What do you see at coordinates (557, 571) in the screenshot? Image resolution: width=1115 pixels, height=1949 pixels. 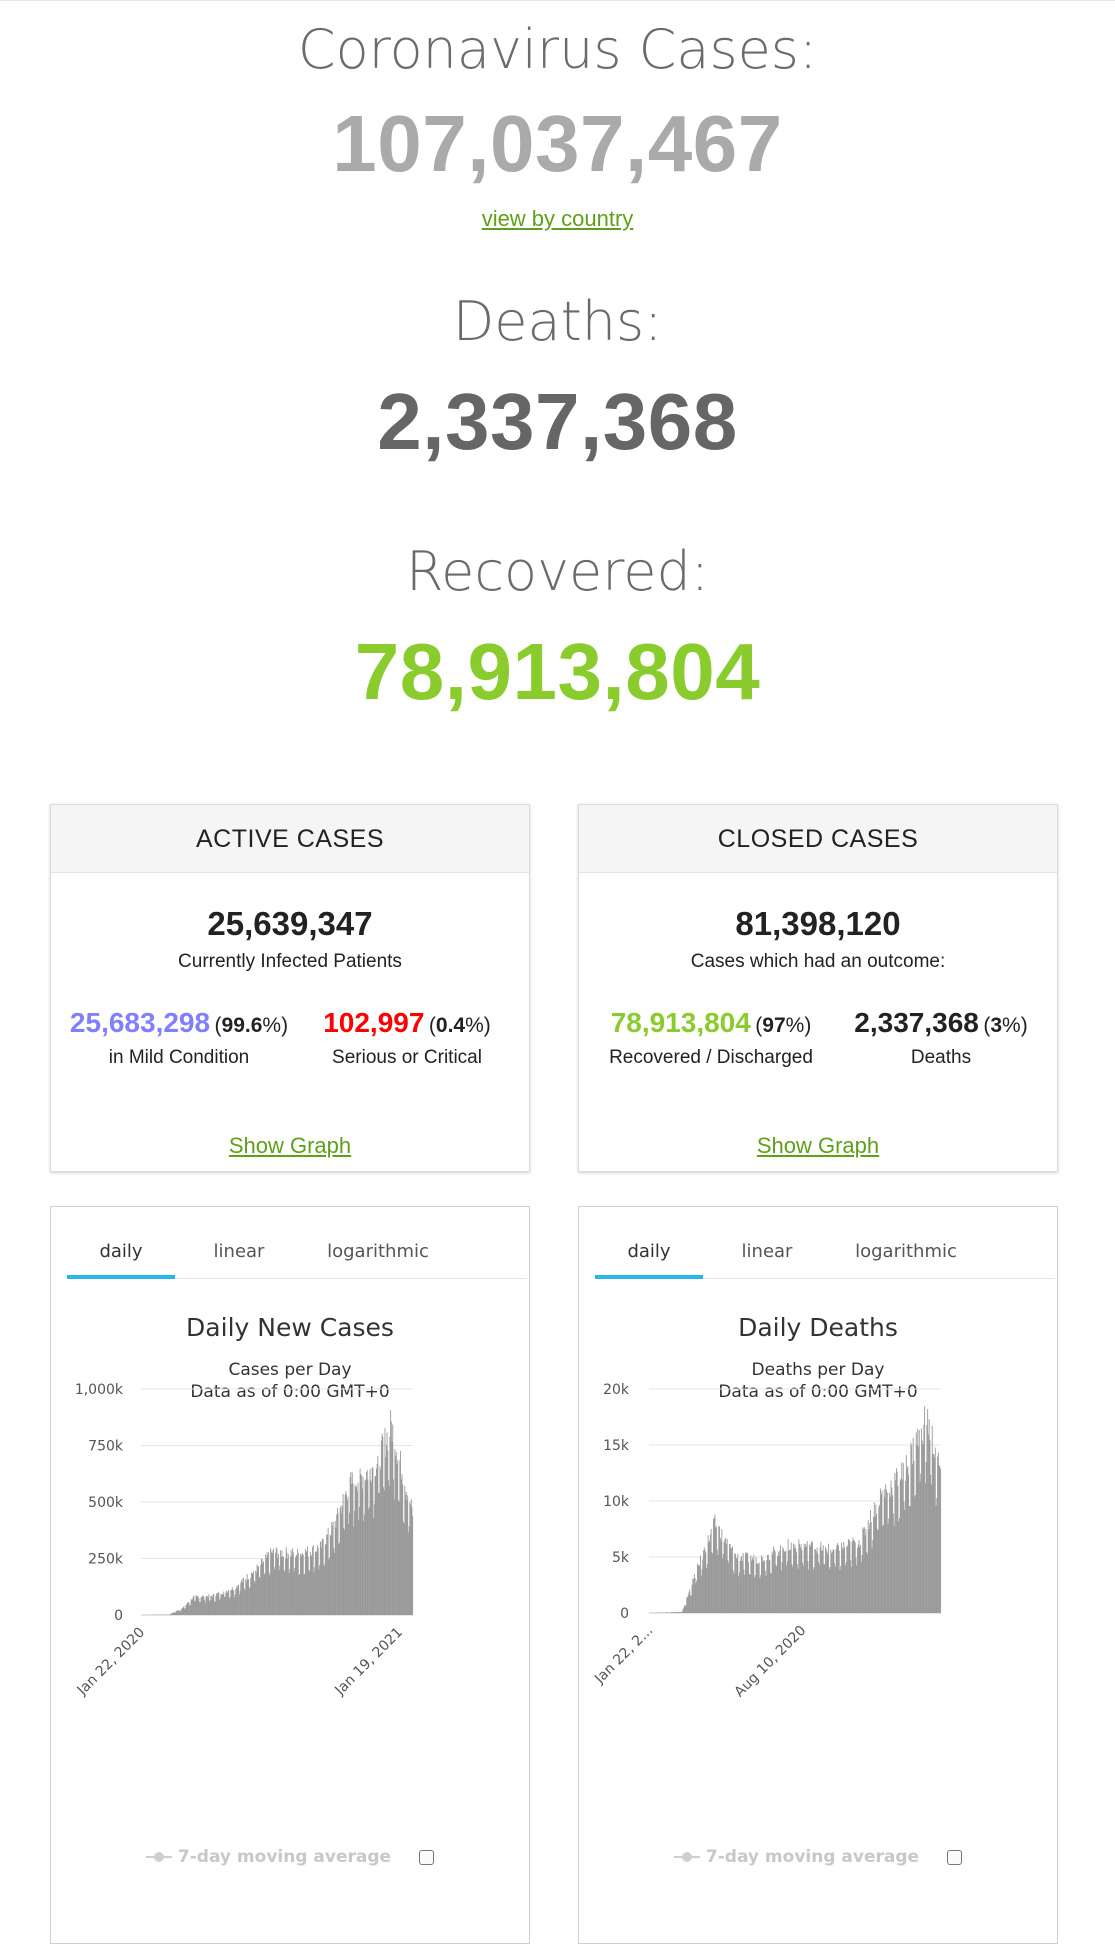 I see `recovered-label: Recovered:` at bounding box center [557, 571].